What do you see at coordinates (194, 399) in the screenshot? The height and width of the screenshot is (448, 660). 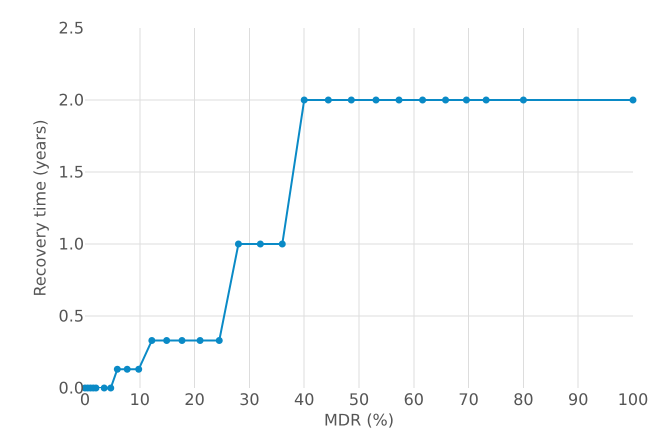 I see `x-tick-label: 20` at bounding box center [194, 399].